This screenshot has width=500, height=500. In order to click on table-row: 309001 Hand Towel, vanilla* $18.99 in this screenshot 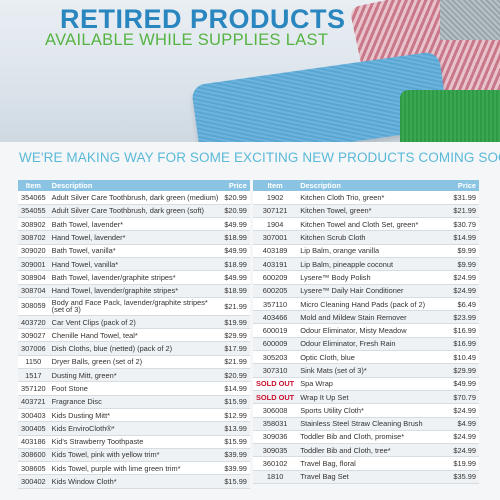, I will do `click(134, 264)`.